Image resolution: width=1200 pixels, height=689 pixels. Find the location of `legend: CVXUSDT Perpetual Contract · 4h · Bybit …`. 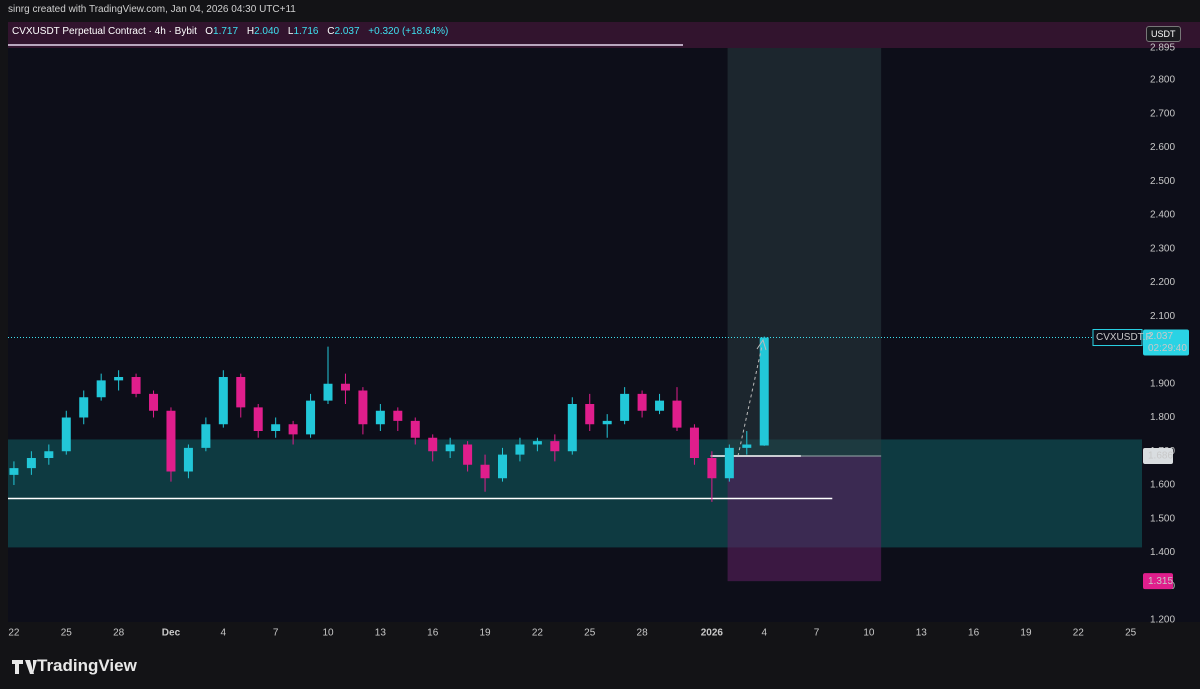

legend: CVXUSDT Perpetual Contract · 4h · Bybit … is located at coordinates (233, 31).